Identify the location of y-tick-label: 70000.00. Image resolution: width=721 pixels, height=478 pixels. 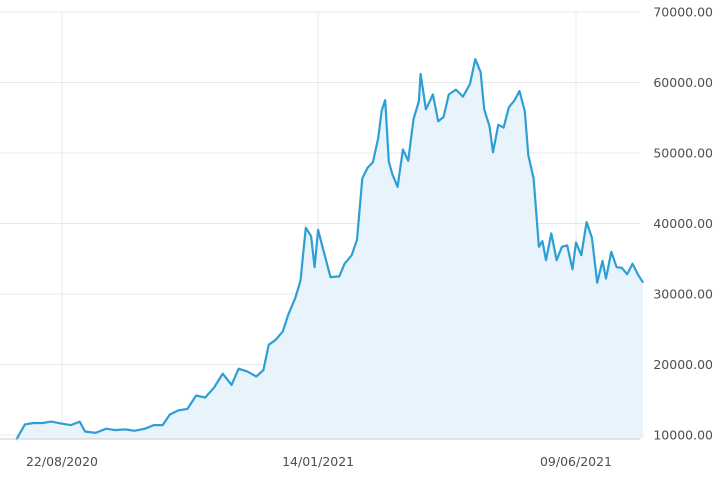
(683, 12).